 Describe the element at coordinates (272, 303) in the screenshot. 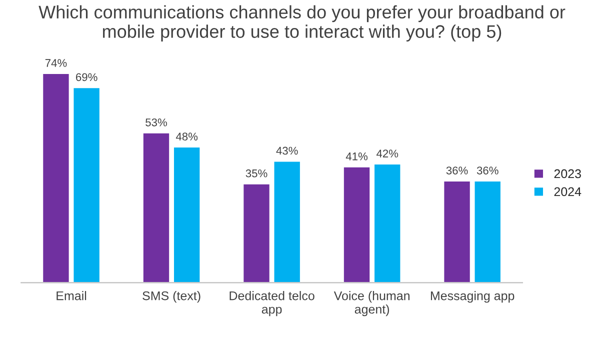

I see `x-tick-label: Dedicated telco app` at that location.